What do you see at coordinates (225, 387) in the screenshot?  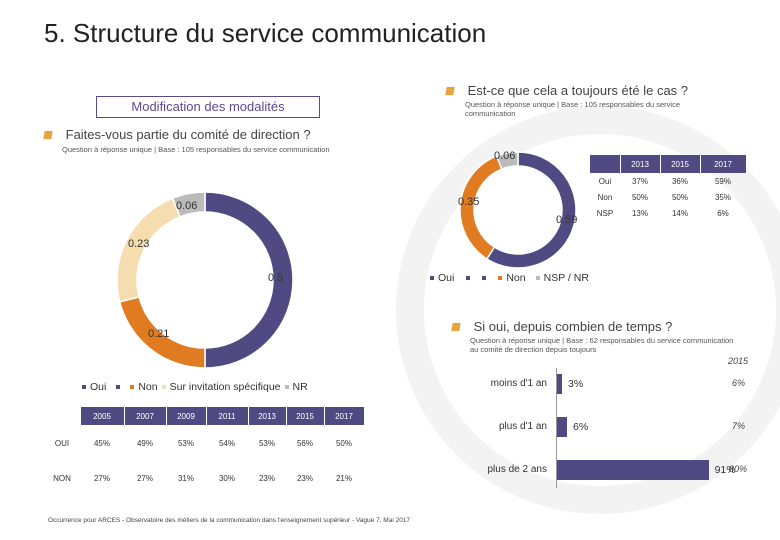 I see `legend-invitation: Sur invitation spécifique` at bounding box center [225, 387].